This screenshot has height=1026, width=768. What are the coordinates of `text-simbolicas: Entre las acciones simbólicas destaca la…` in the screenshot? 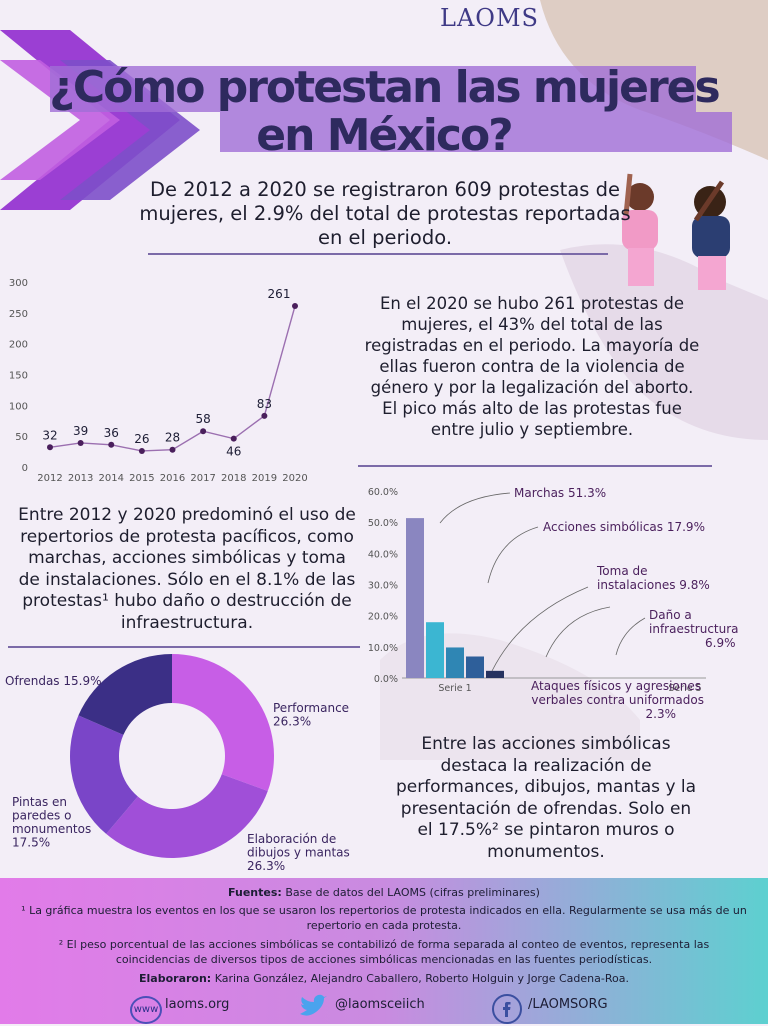 It's located at (546, 798).